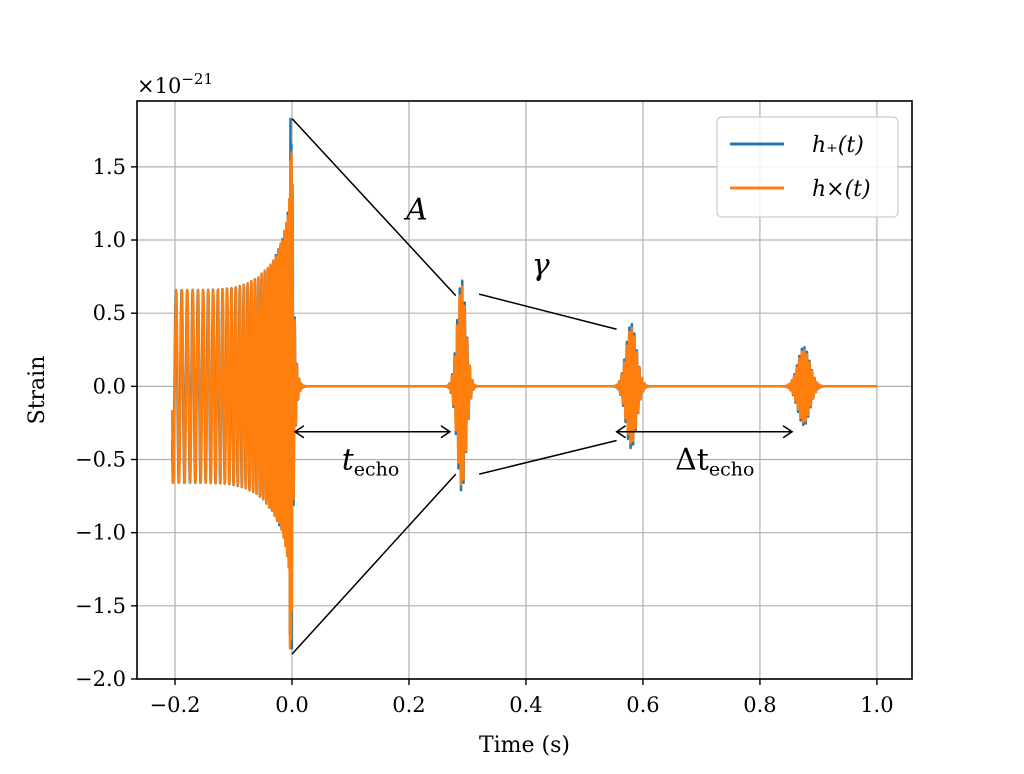 Image resolution: width=1024 pixels, height=774 pixels. I want to click on x-axis-label: Time (s), so click(524, 745).